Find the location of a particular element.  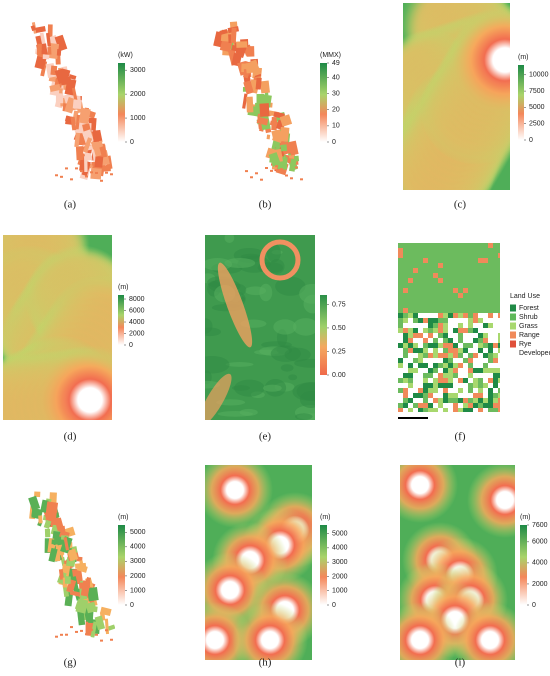

colorbar-tick-label: 4000 is located at coordinates (137, 322).